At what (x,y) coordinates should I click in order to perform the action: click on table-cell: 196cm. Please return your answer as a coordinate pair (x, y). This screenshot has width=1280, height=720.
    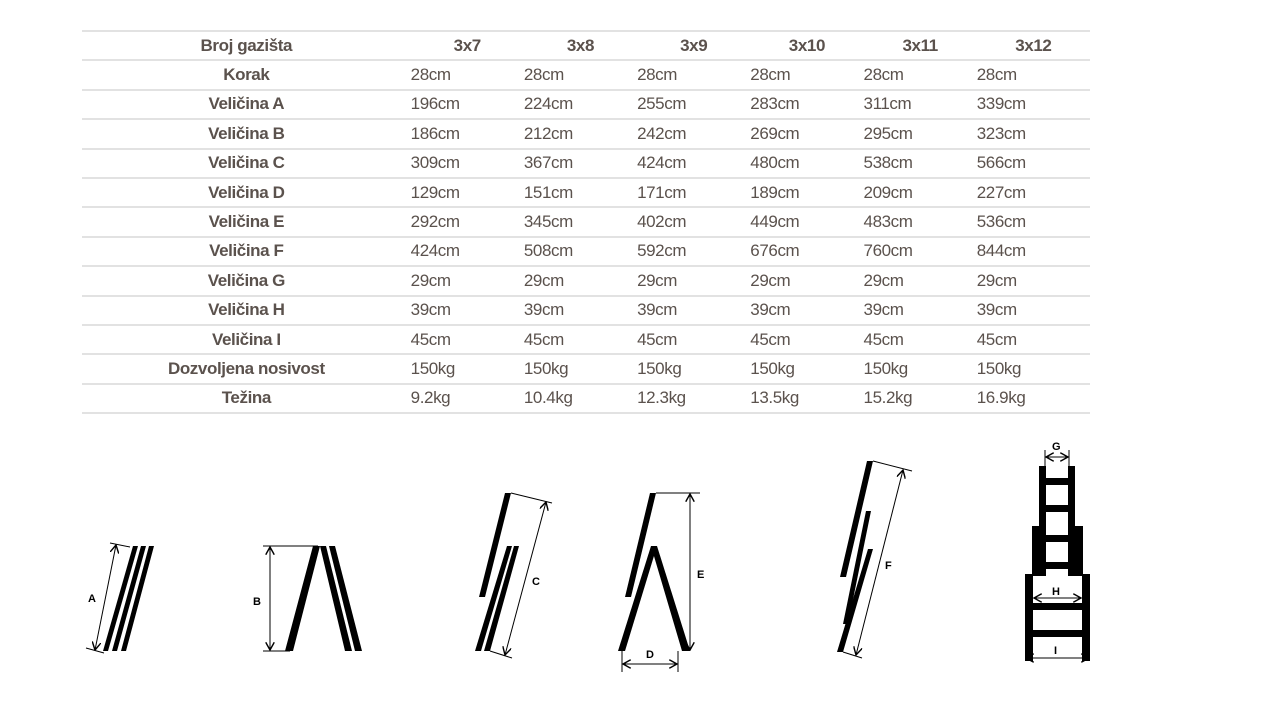
    Looking at the image, I should click on (467, 104).